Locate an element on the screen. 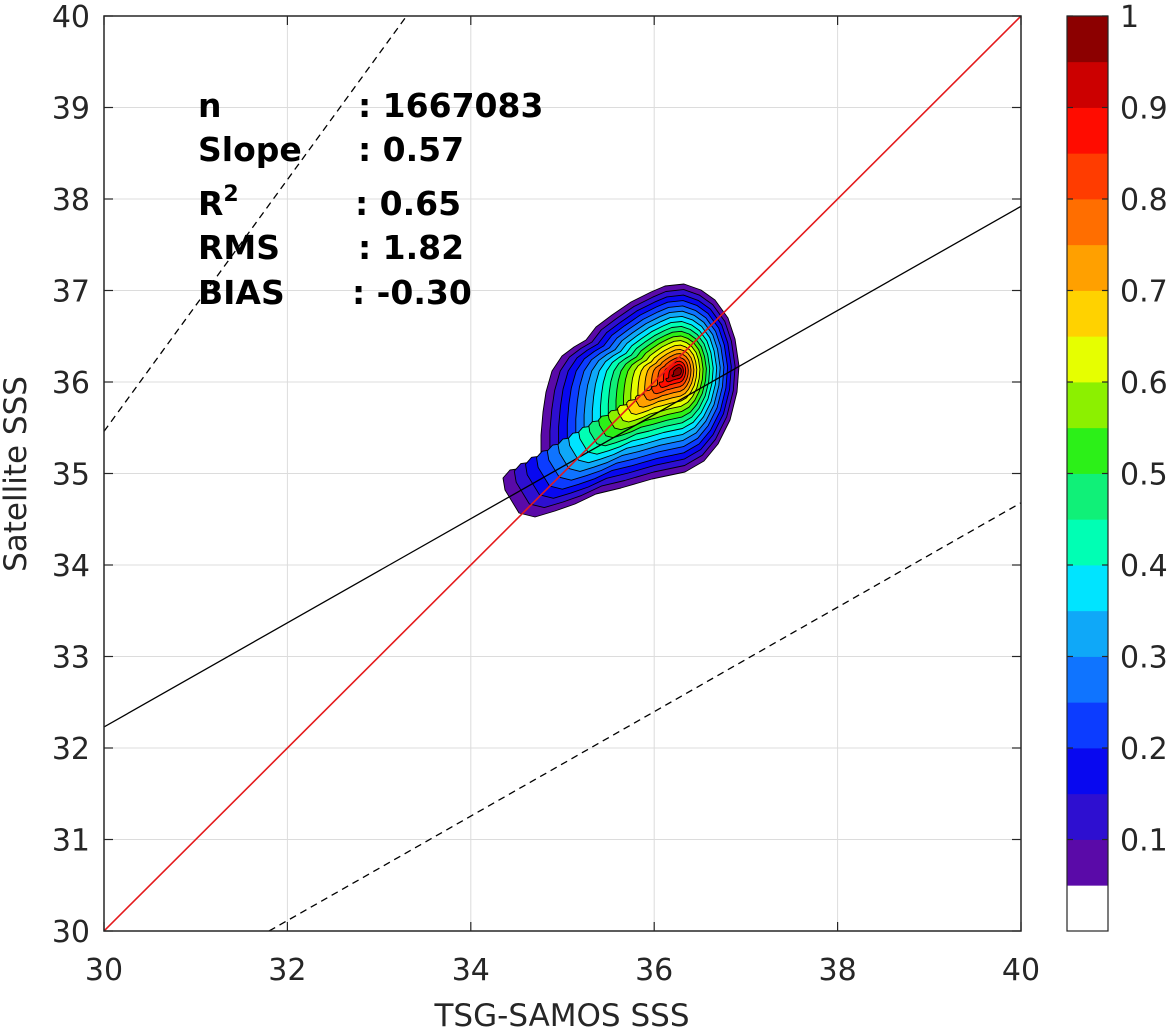 The image size is (1172, 1028). colorbar-tick-label: 0.1 is located at coordinates (1144, 841).